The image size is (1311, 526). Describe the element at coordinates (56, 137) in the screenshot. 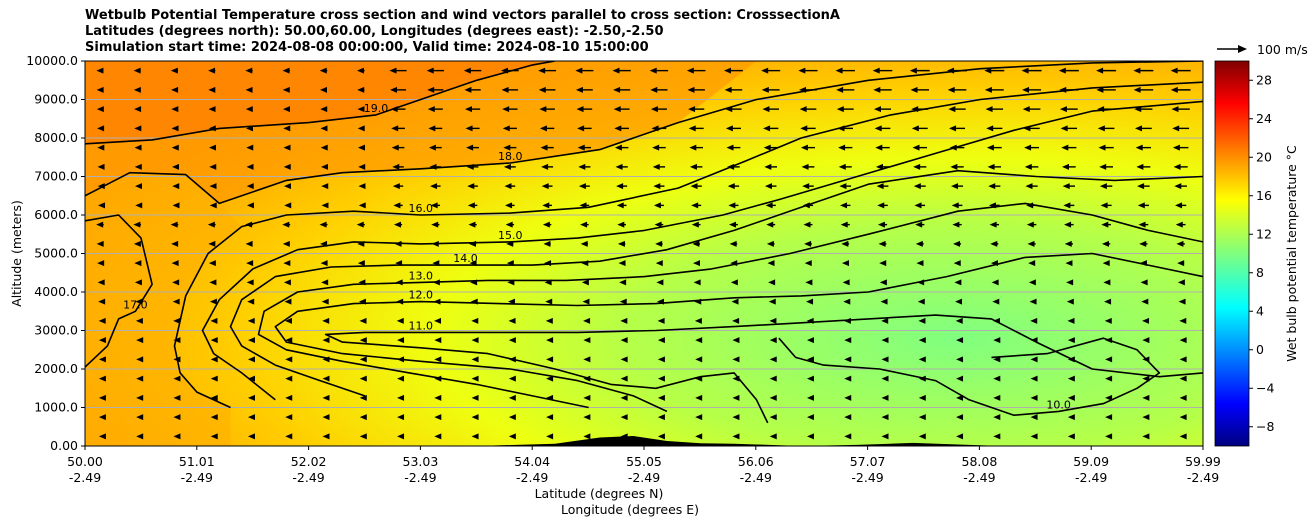

I see `y-tick-label-8: 8000.0` at that location.